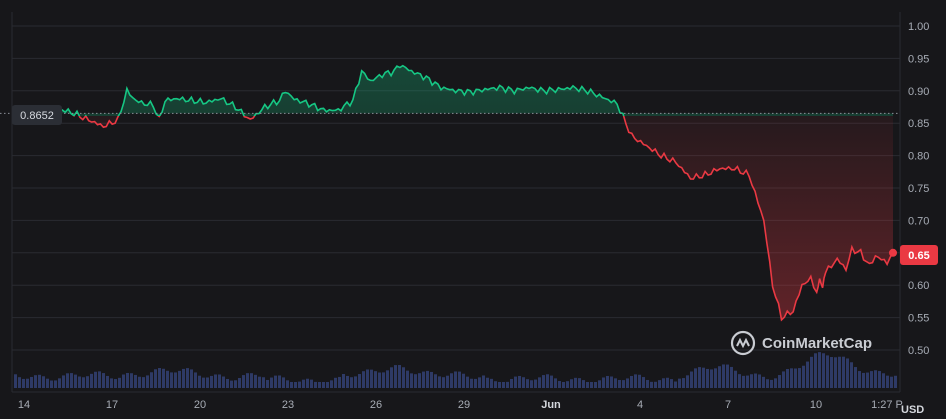  Describe the element at coordinates (918, 319) in the screenshot. I see `y-tick-label: 0.55` at that location.